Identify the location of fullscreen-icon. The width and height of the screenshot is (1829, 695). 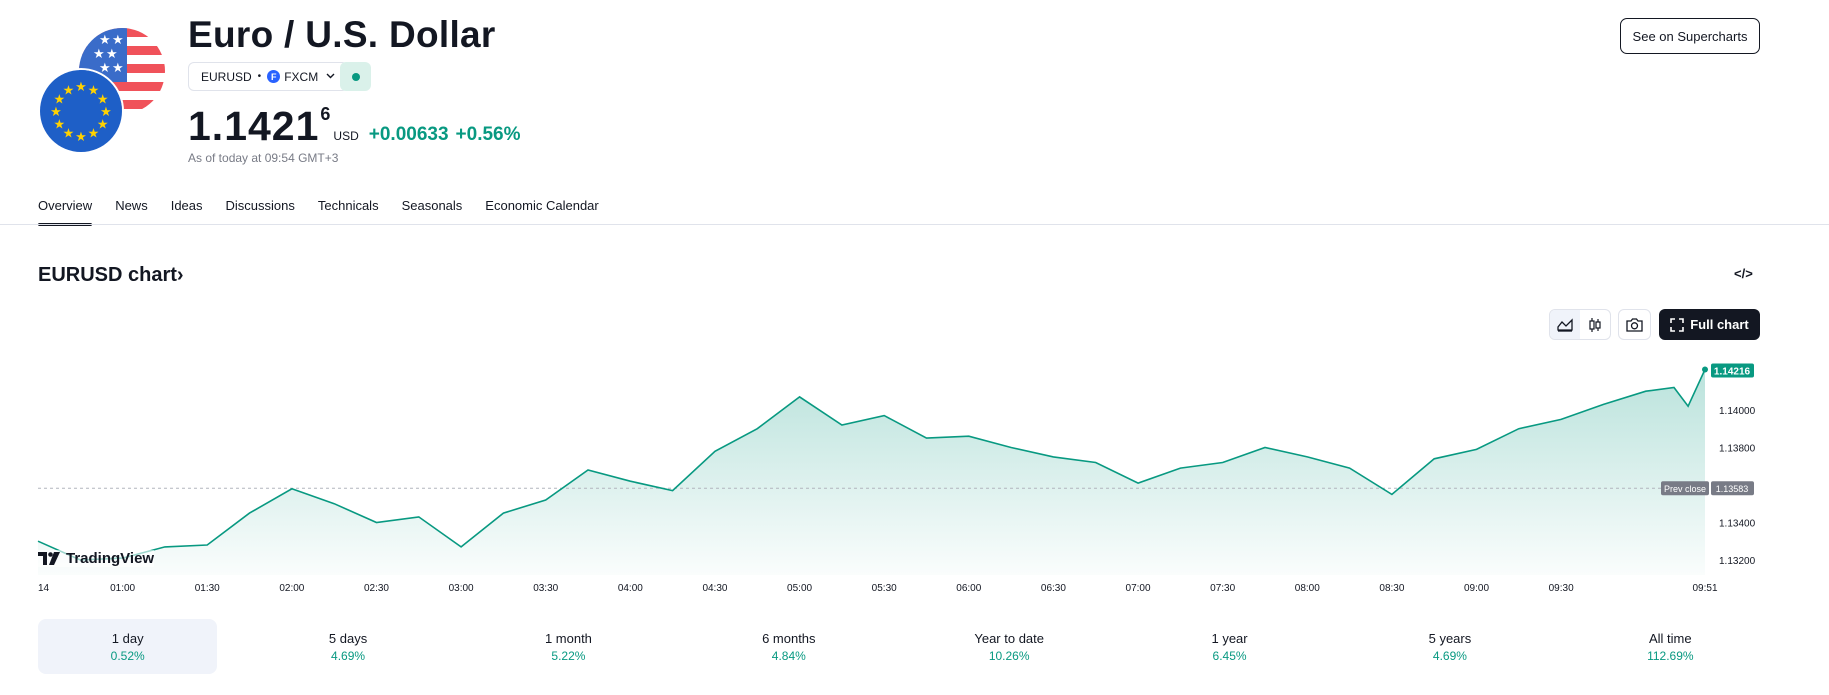
(1677, 324).